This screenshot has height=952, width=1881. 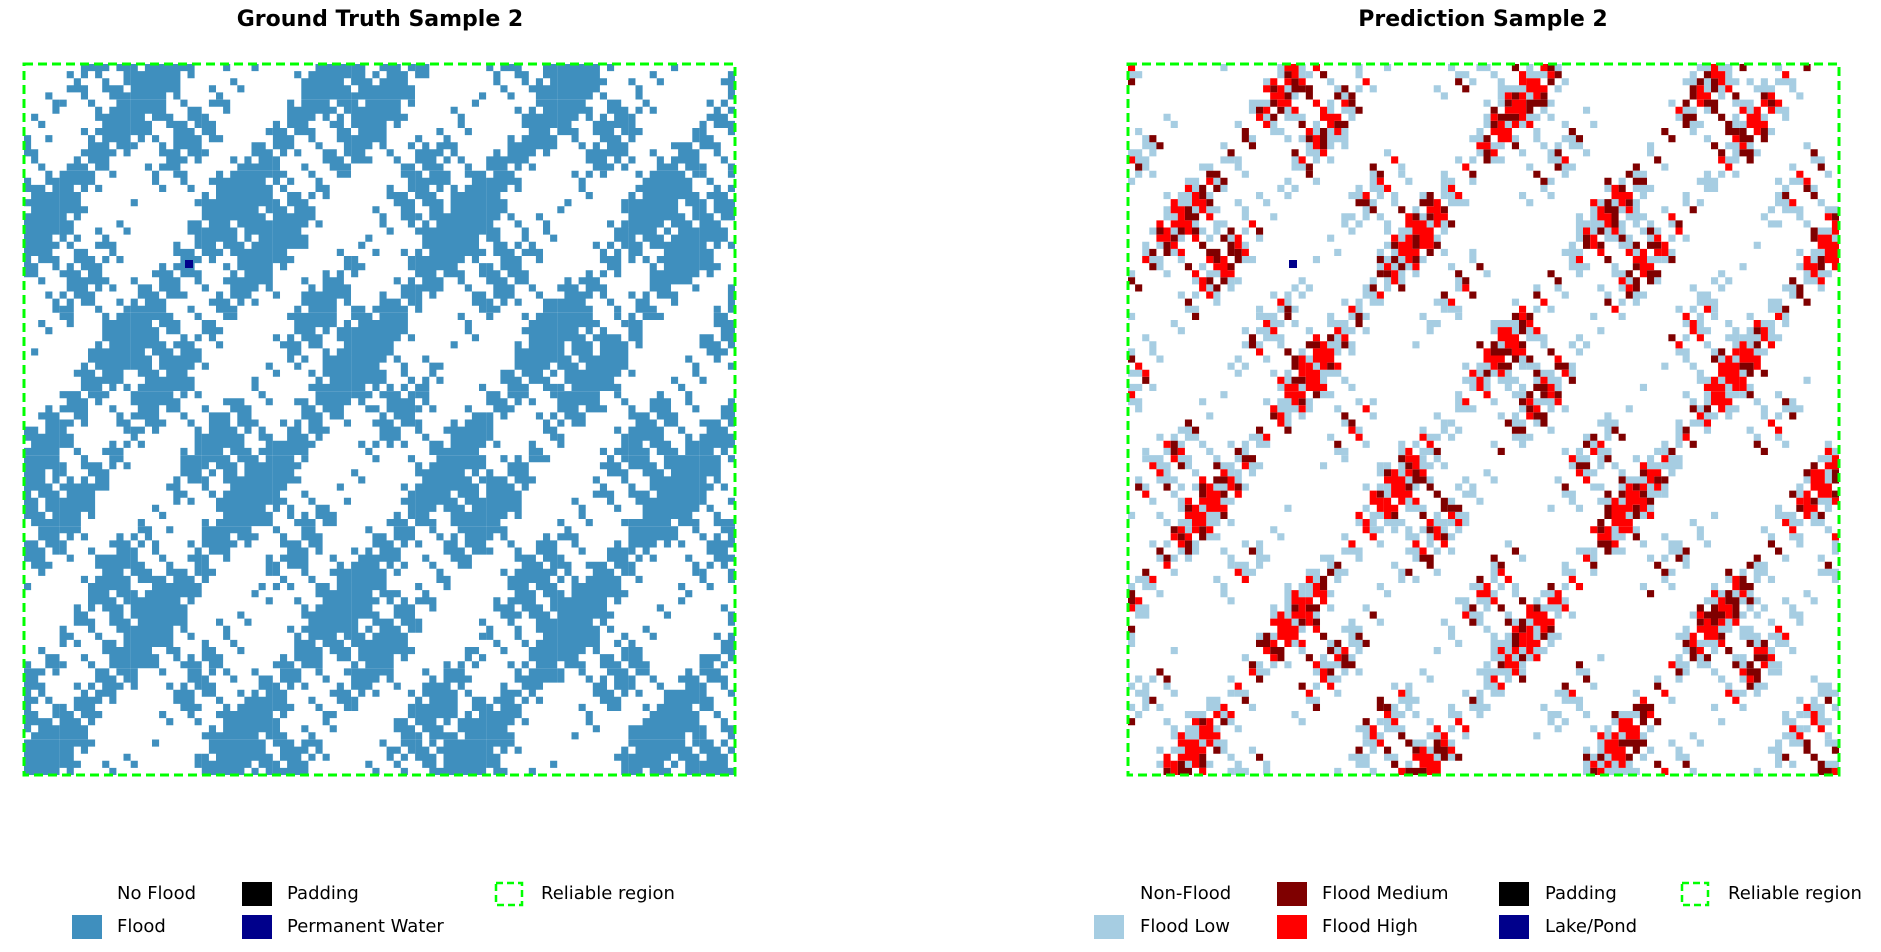 I want to click on legend-label: Lake/Pond, so click(x=1591, y=926).